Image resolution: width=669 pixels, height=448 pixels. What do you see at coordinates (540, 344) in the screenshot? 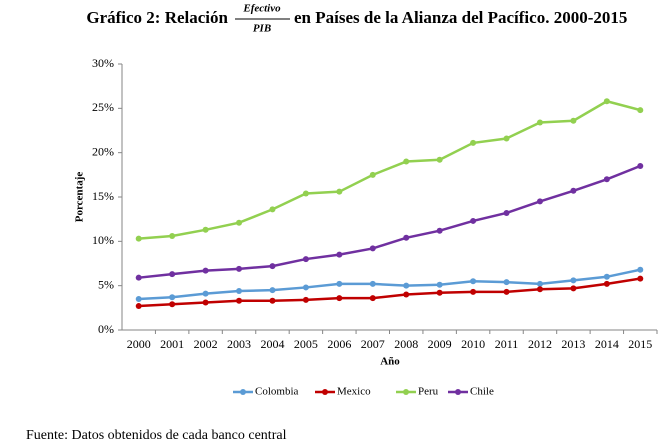
I see `x-tick-label: 2012` at bounding box center [540, 344].